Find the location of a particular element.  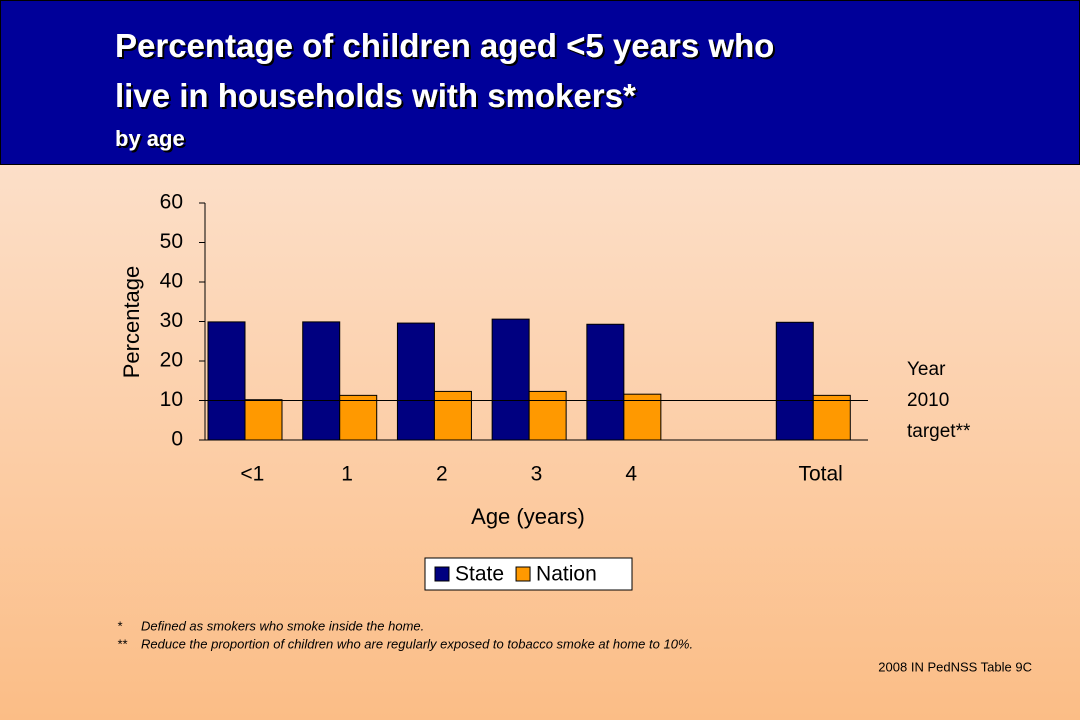

x-tick-label: Total is located at coordinates (820, 474).